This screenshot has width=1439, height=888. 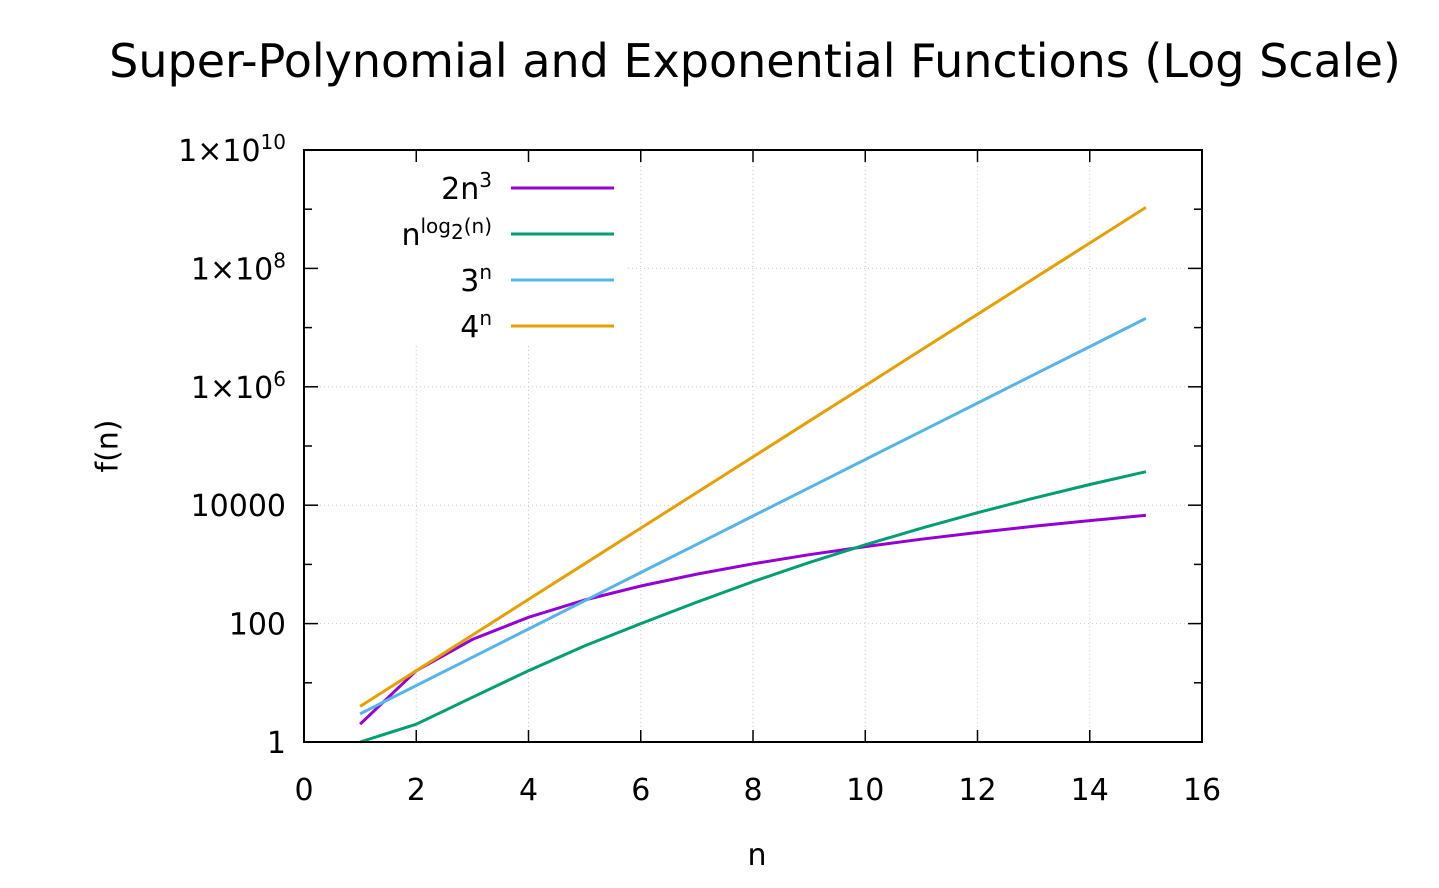 What do you see at coordinates (753, 619) in the screenshot?
I see `series-line` at bounding box center [753, 619].